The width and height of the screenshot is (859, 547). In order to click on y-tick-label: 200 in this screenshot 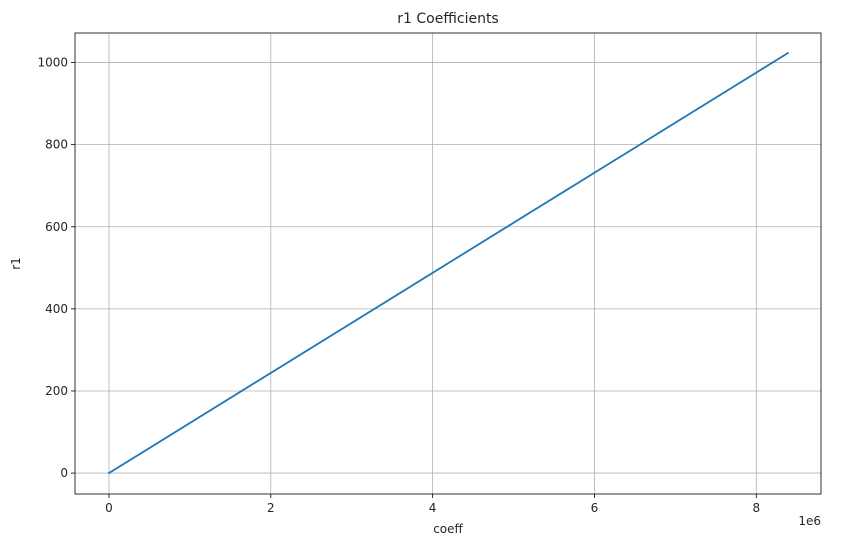, I will do `click(56, 391)`.